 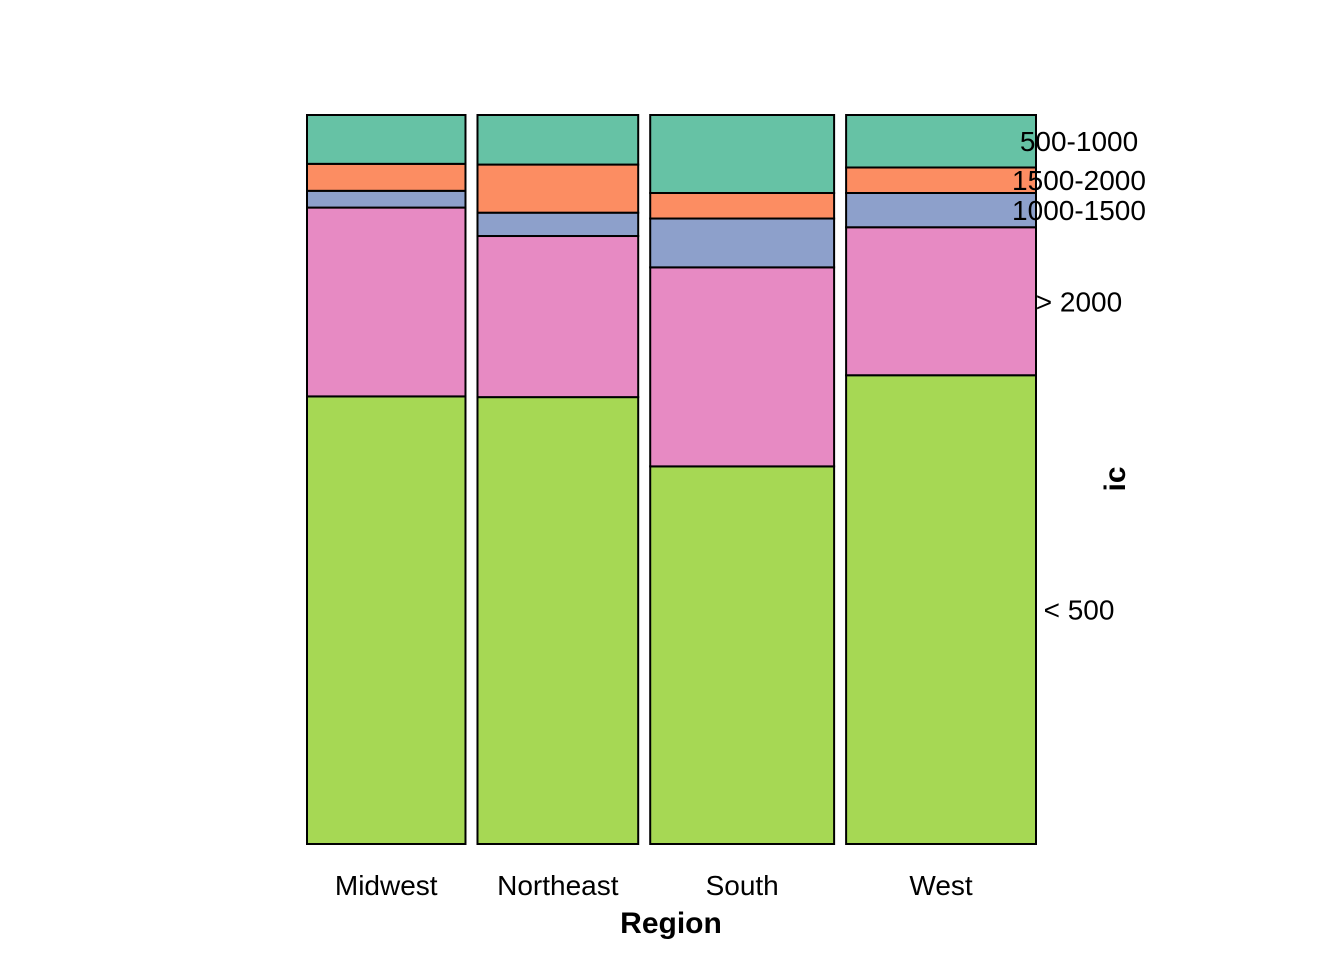 I want to click on level-label-0: < 500, so click(x=1079, y=610).